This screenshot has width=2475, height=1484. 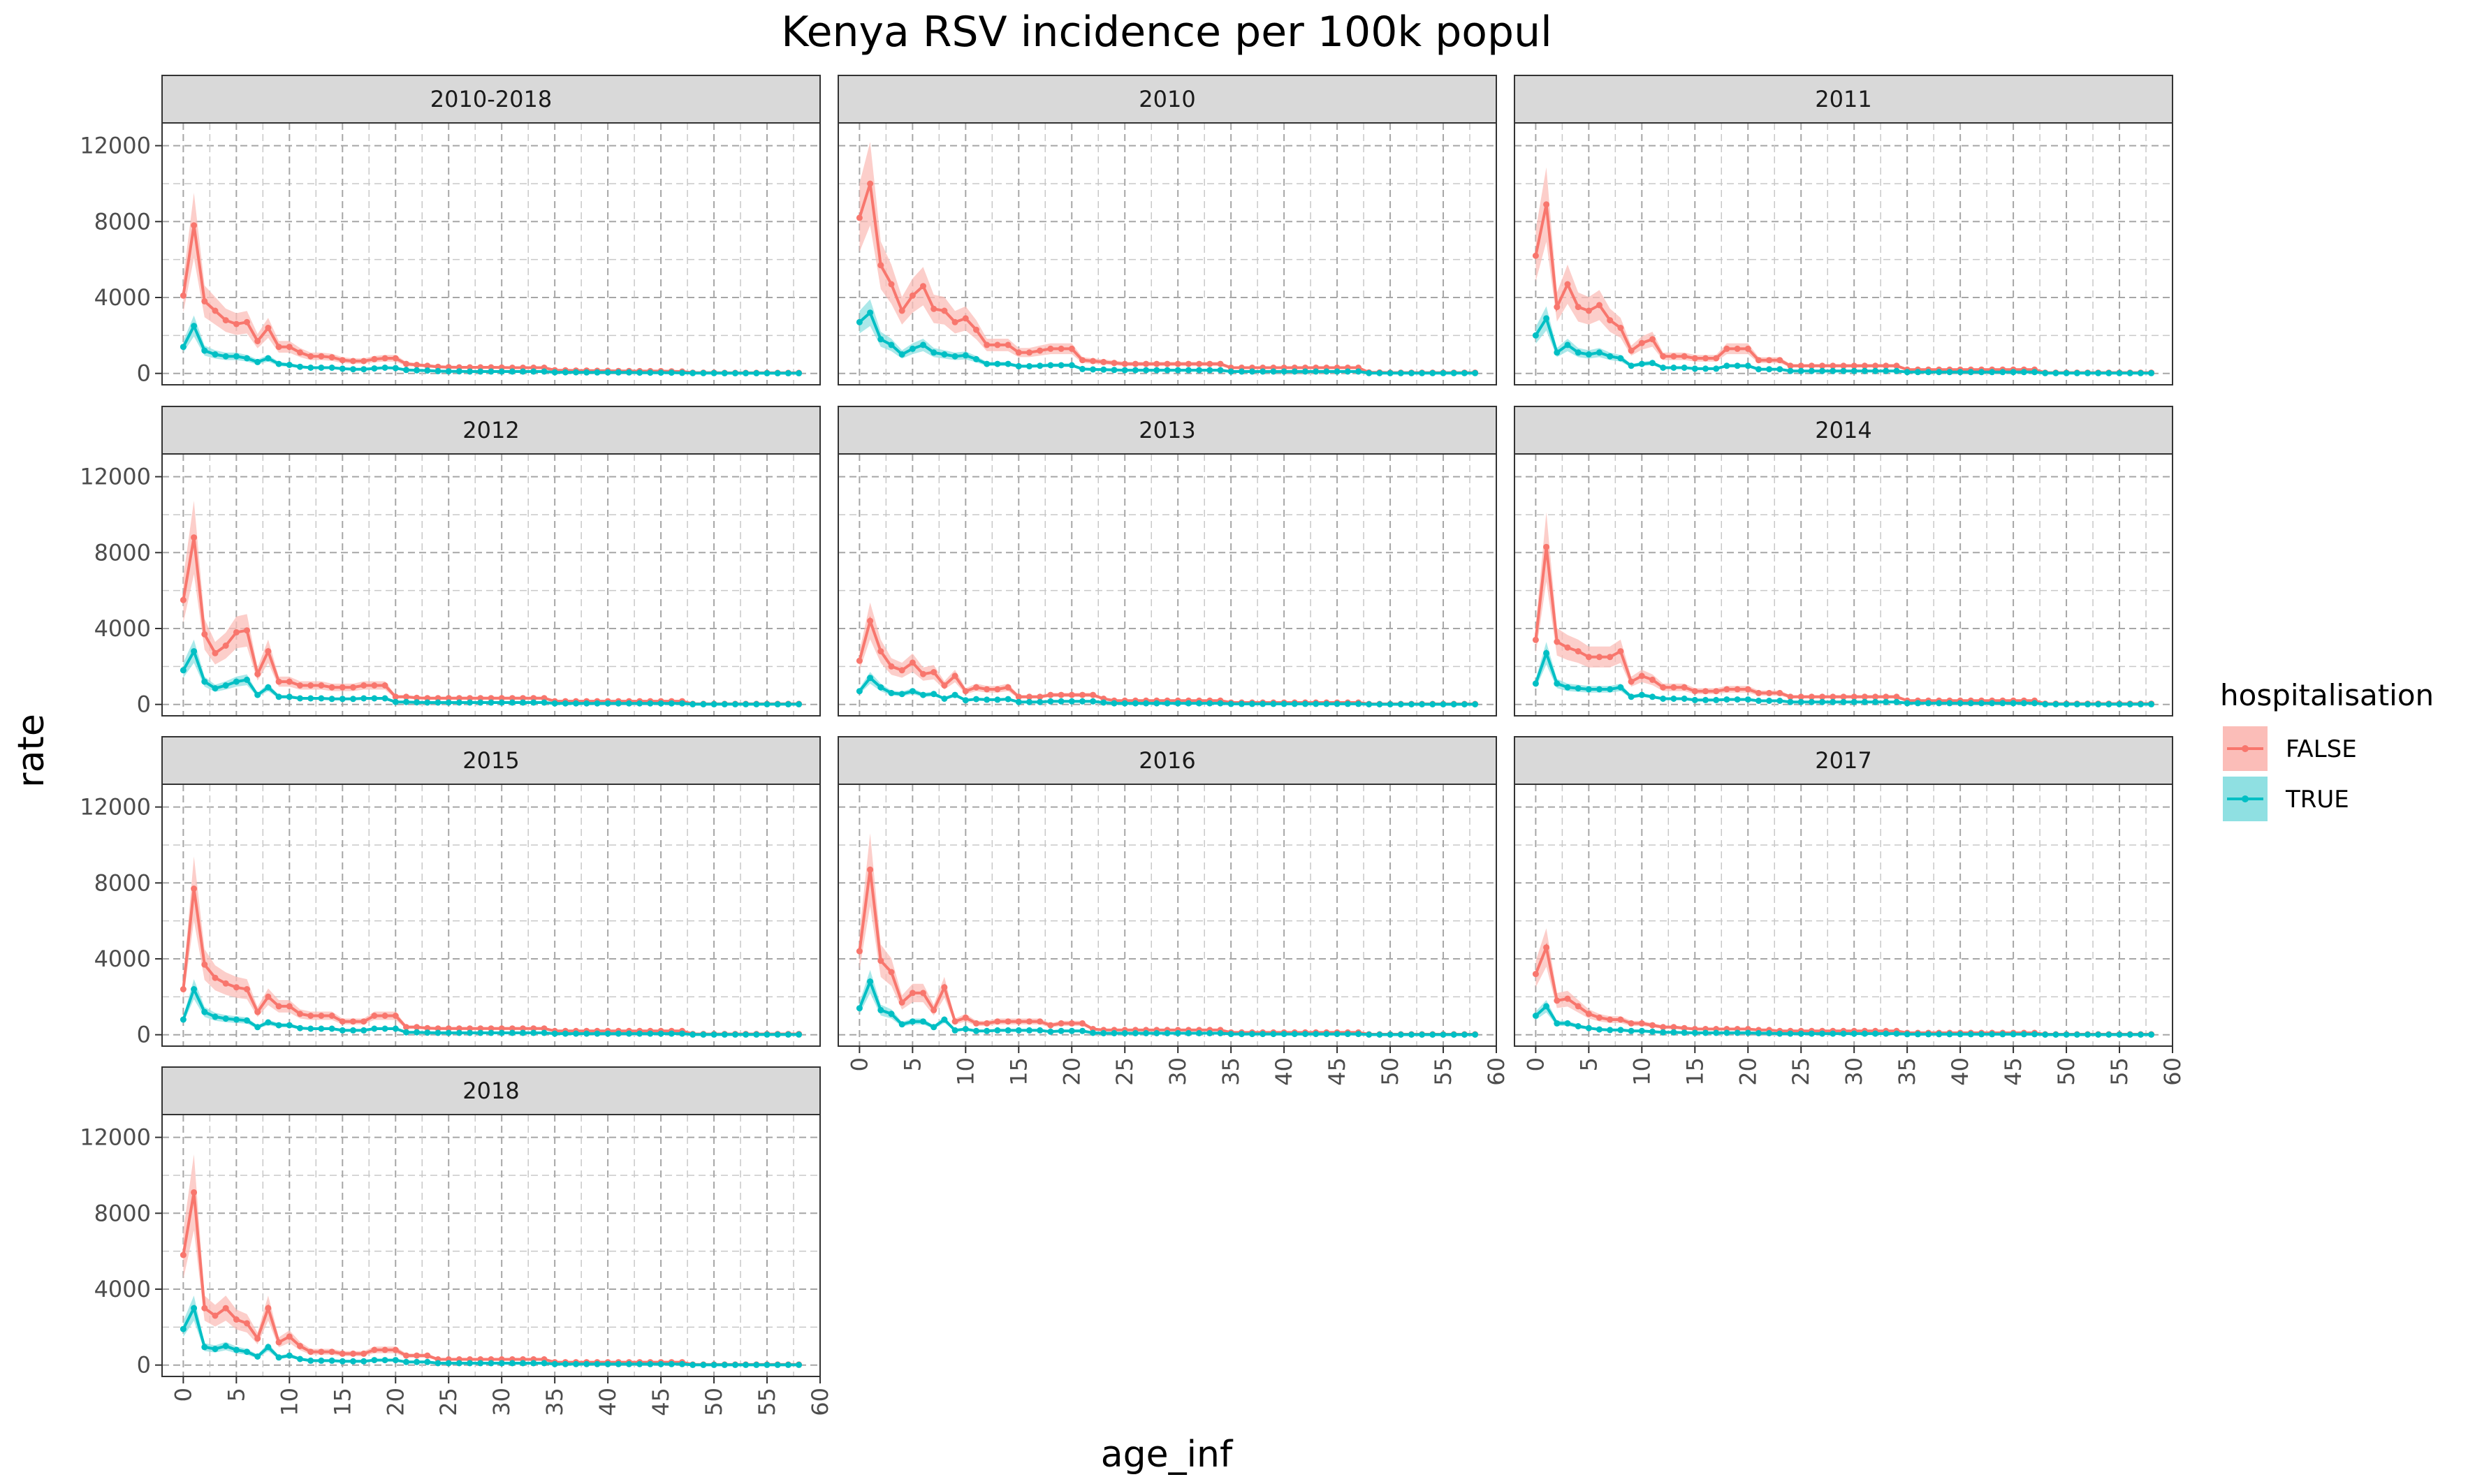 What do you see at coordinates (1907, 1072) in the screenshot?
I see `x-tick-label: 35` at bounding box center [1907, 1072].